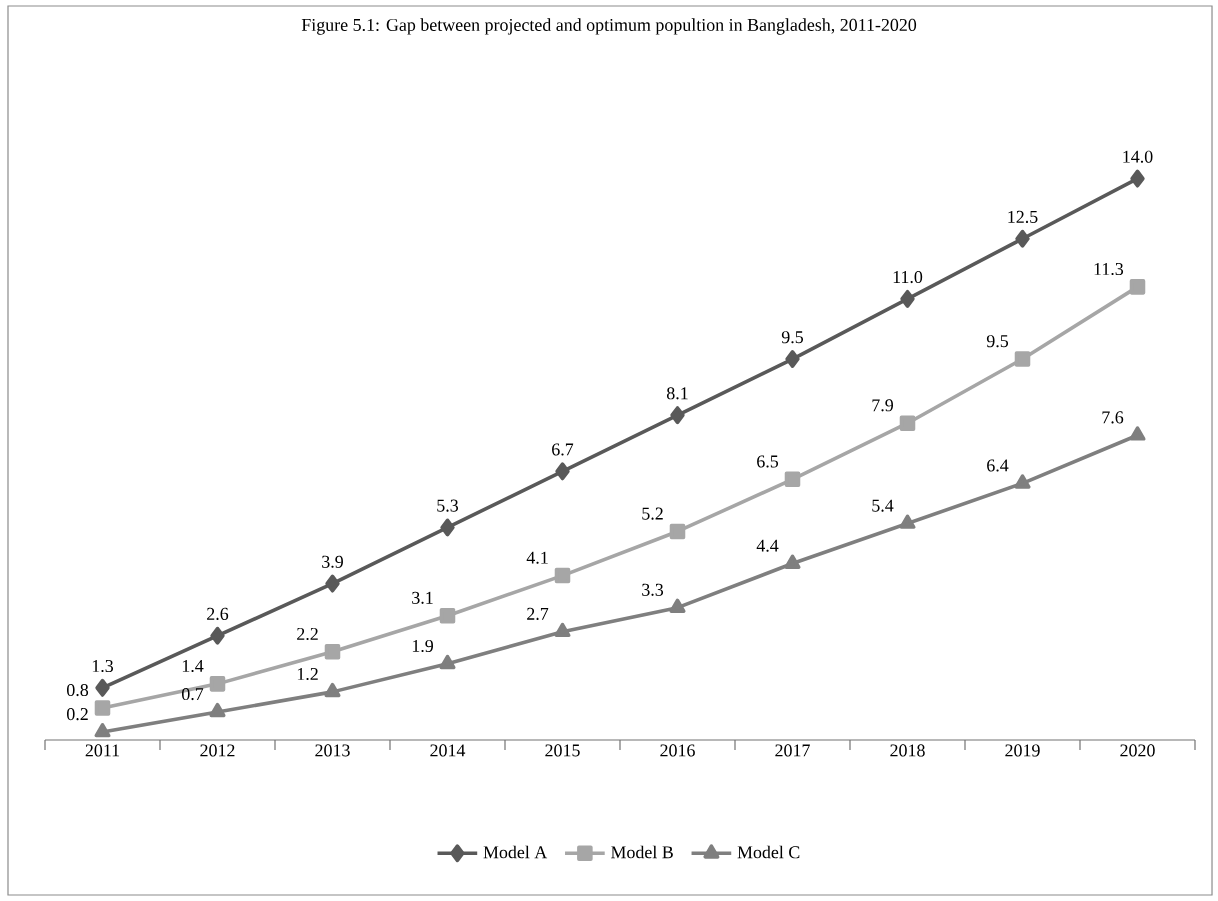  I want to click on x-tick-label: 2020, so click(1137, 750).